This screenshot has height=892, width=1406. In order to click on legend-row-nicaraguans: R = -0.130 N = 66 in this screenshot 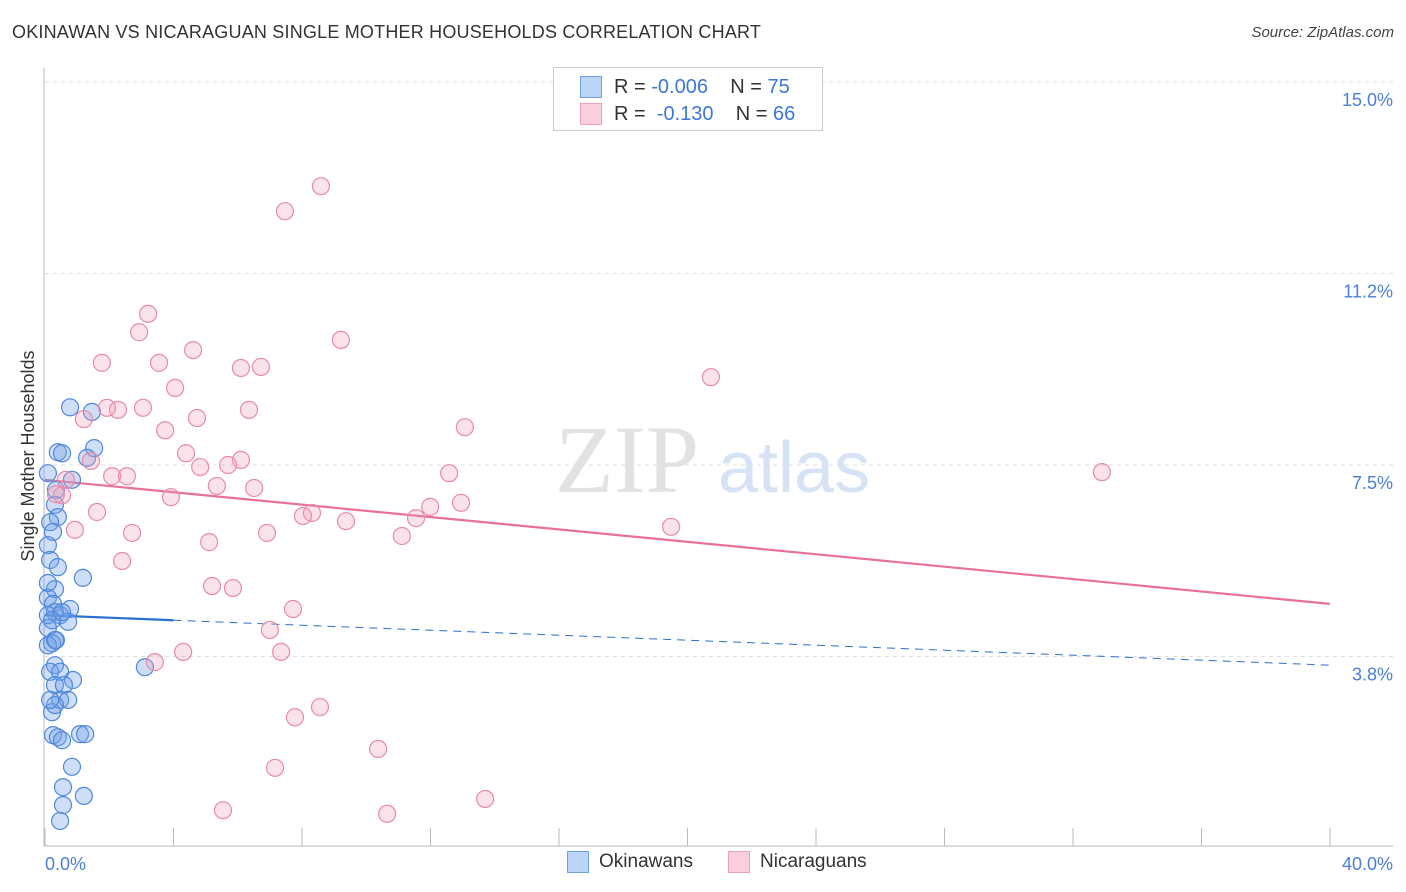, I will do `click(687, 114)`.